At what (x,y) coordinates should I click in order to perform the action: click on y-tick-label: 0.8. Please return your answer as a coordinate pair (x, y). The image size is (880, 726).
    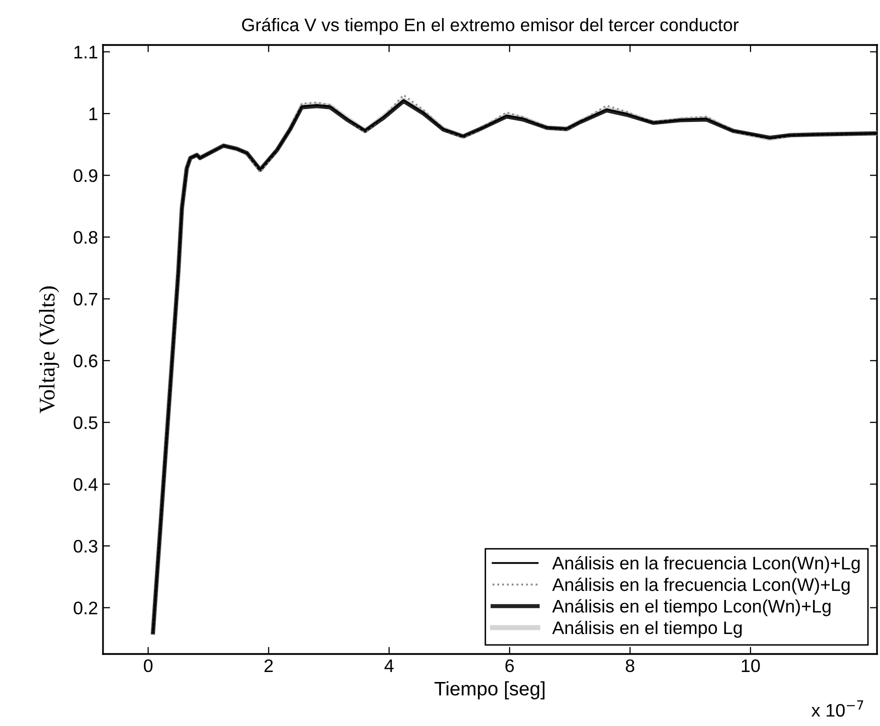
    Looking at the image, I should click on (86, 237).